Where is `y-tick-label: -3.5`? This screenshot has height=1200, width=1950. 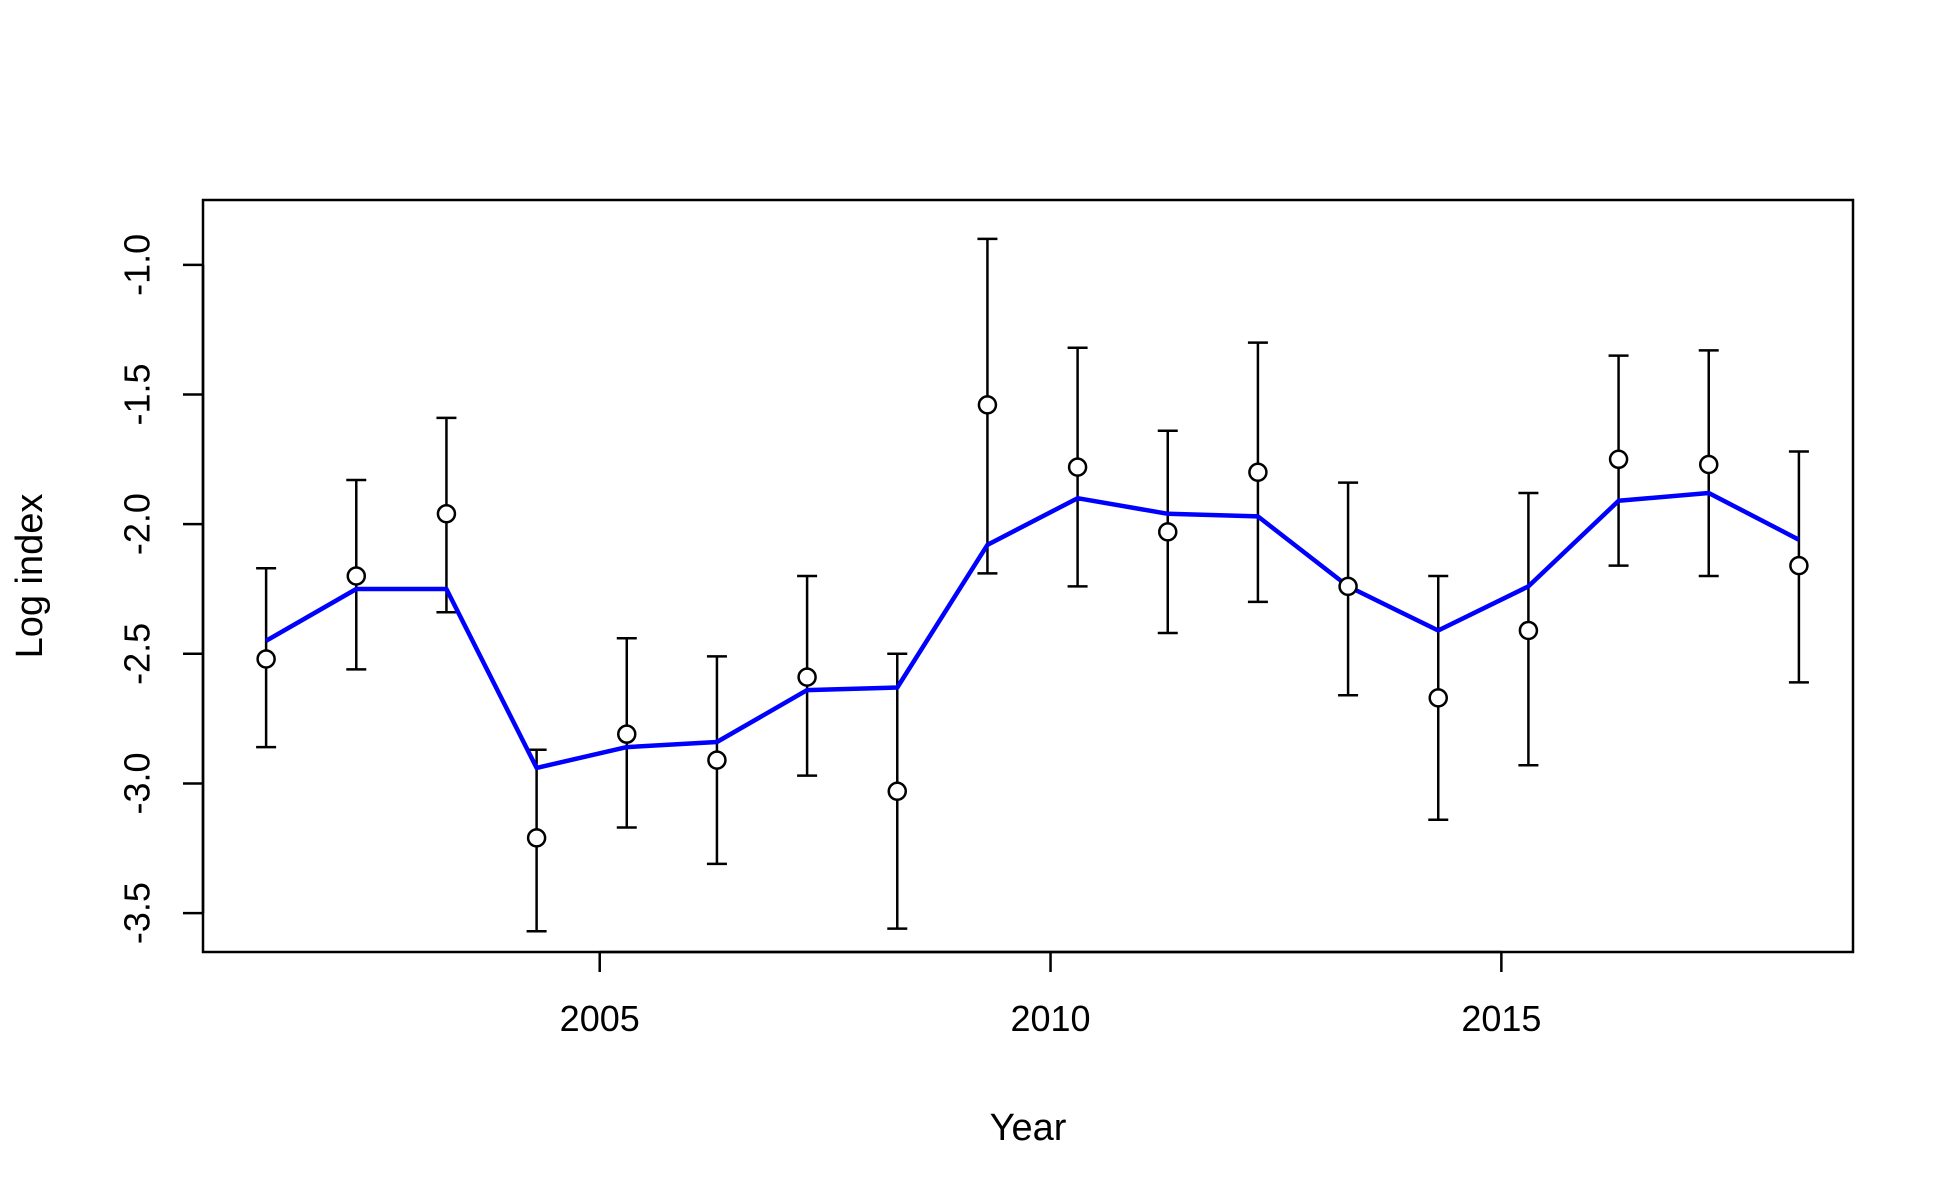 y-tick-label: -3.5 is located at coordinates (137, 913).